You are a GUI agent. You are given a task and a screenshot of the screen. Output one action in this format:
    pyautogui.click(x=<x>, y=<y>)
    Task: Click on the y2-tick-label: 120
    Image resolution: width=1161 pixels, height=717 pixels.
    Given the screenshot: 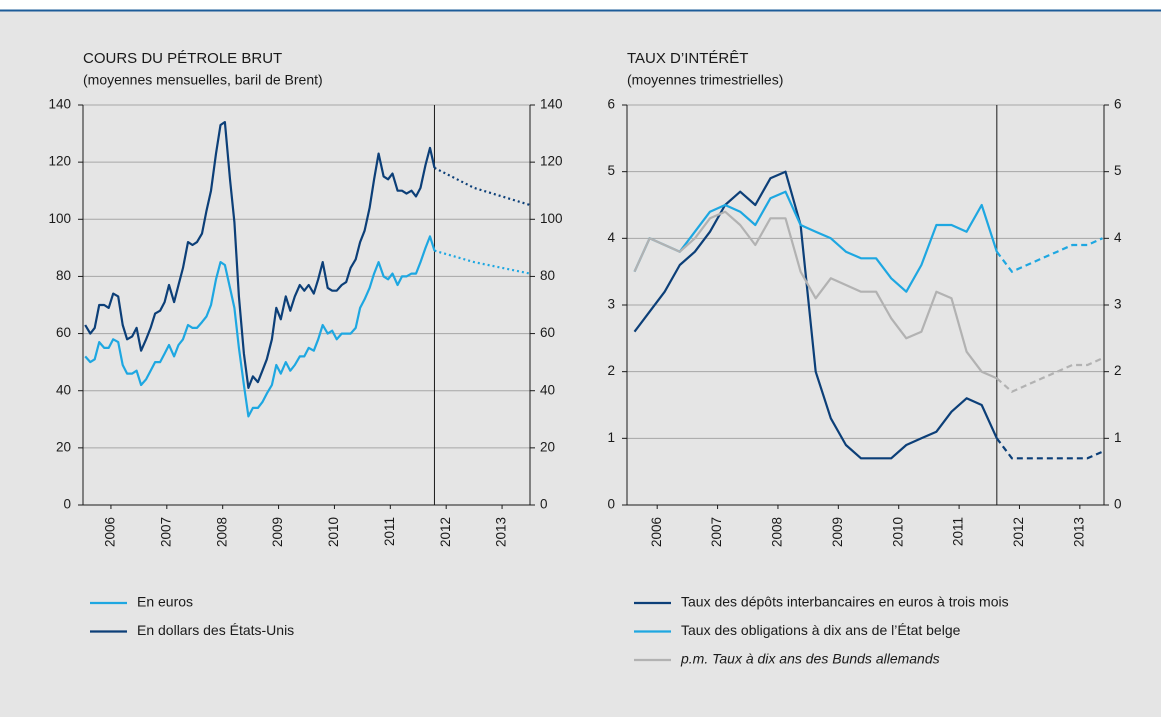 What is the action you would take?
    pyautogui.click(x=551, y=161)
    